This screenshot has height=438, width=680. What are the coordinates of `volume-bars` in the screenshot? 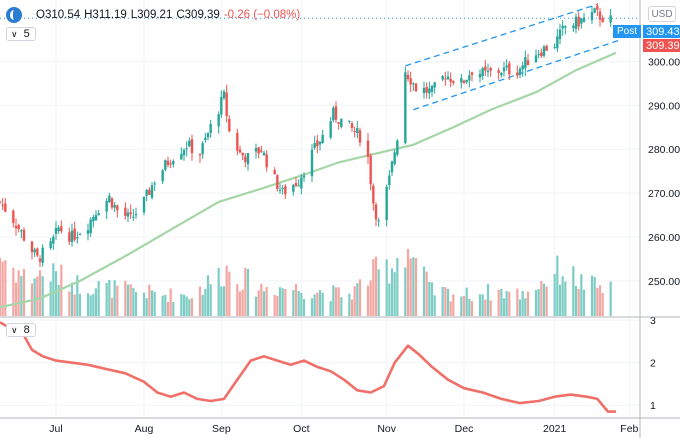 It's located at (306, 282).